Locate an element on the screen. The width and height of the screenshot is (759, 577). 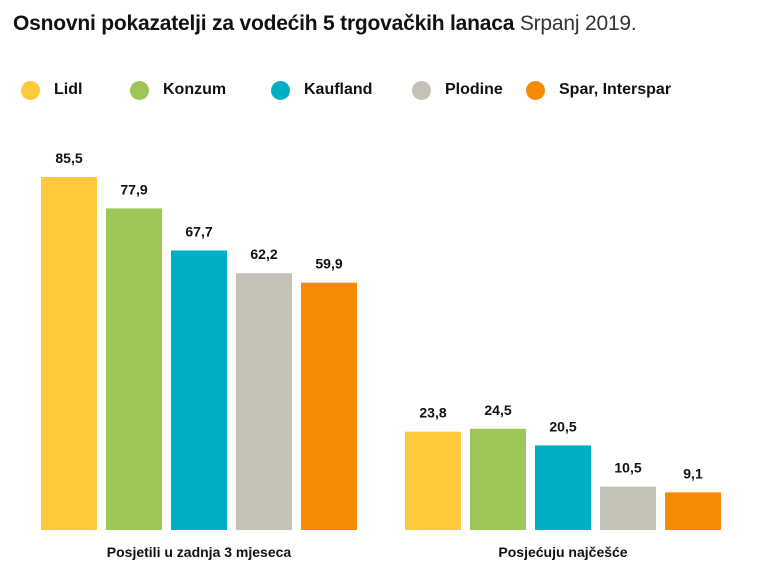
legend-item-lidl: Lidl is located at coordinates (51, 90).